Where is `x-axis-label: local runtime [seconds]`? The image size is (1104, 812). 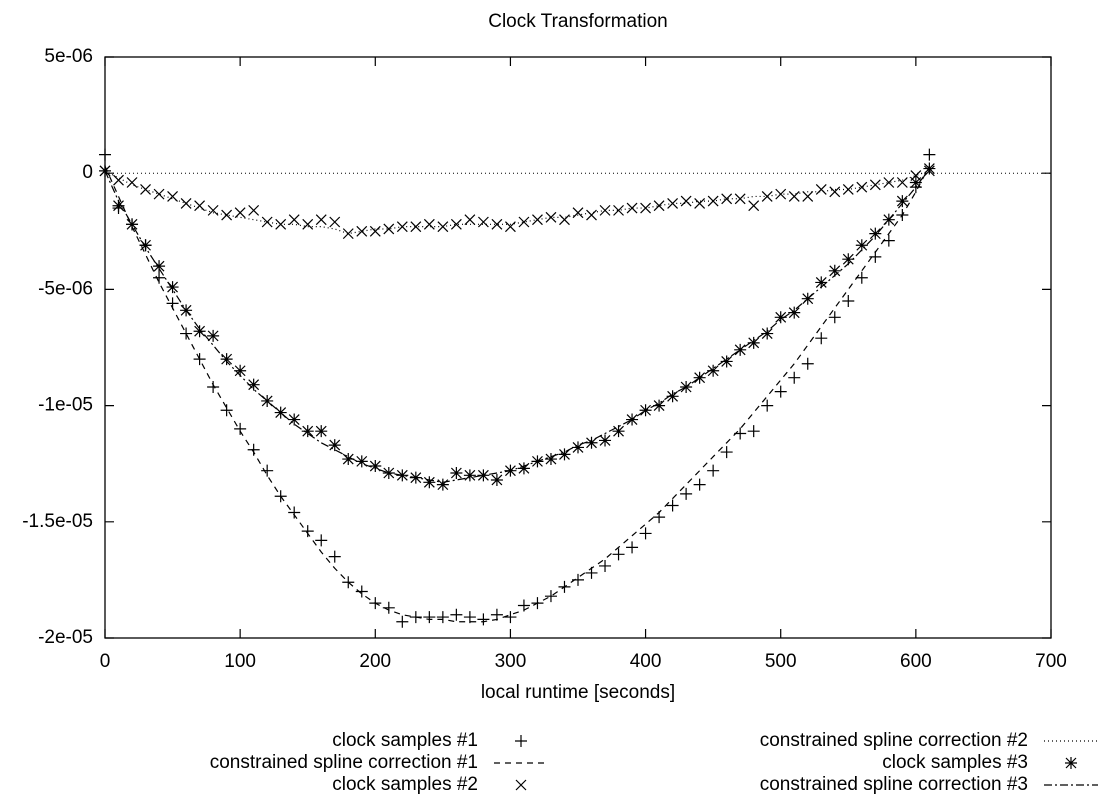
x-axis-label: local runtime [seconds] is located at coordinates (578, 692).